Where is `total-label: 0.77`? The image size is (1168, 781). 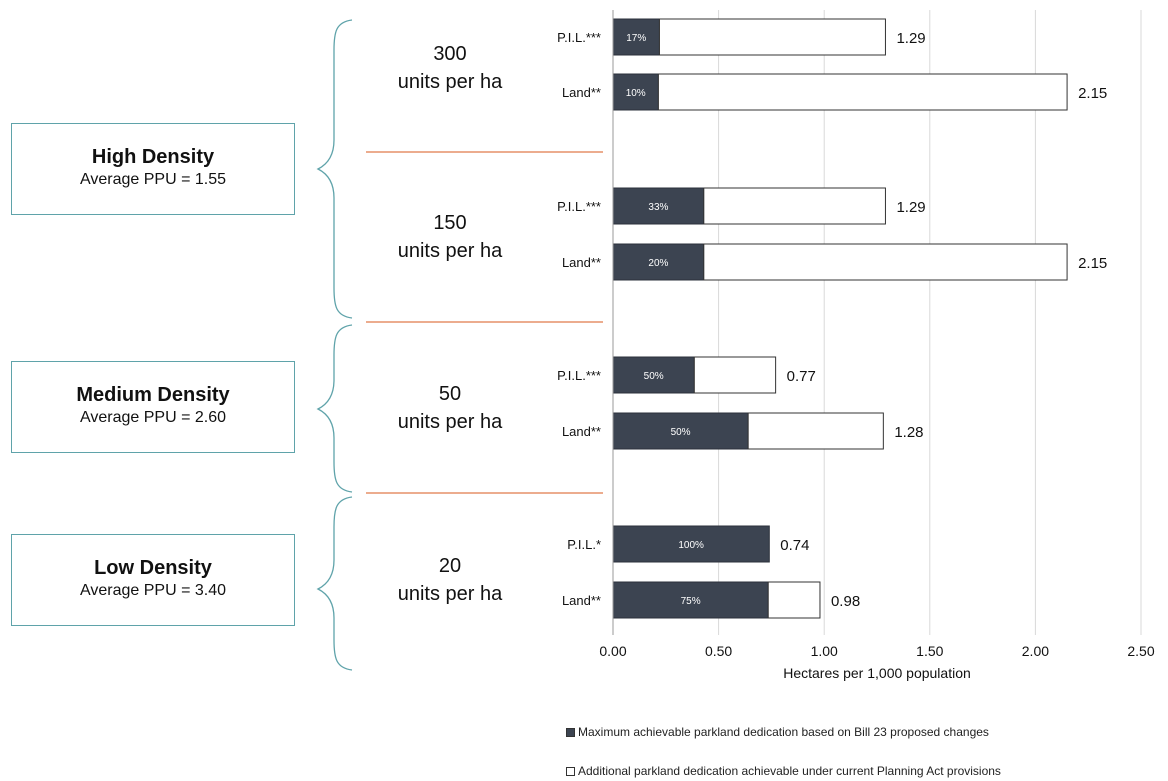 total-label: 0.77 is located at coordinates (801, 376).